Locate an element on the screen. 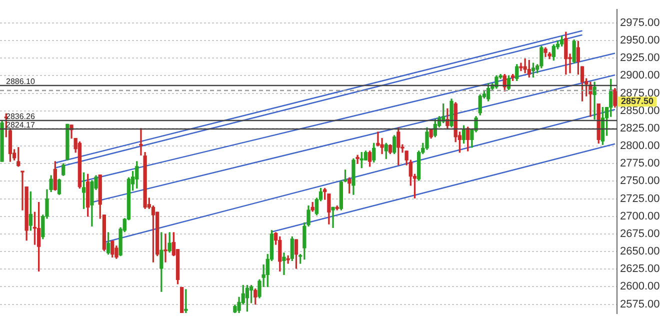  y-tick-label: 2625.00 is located at coordinates (640, 269).